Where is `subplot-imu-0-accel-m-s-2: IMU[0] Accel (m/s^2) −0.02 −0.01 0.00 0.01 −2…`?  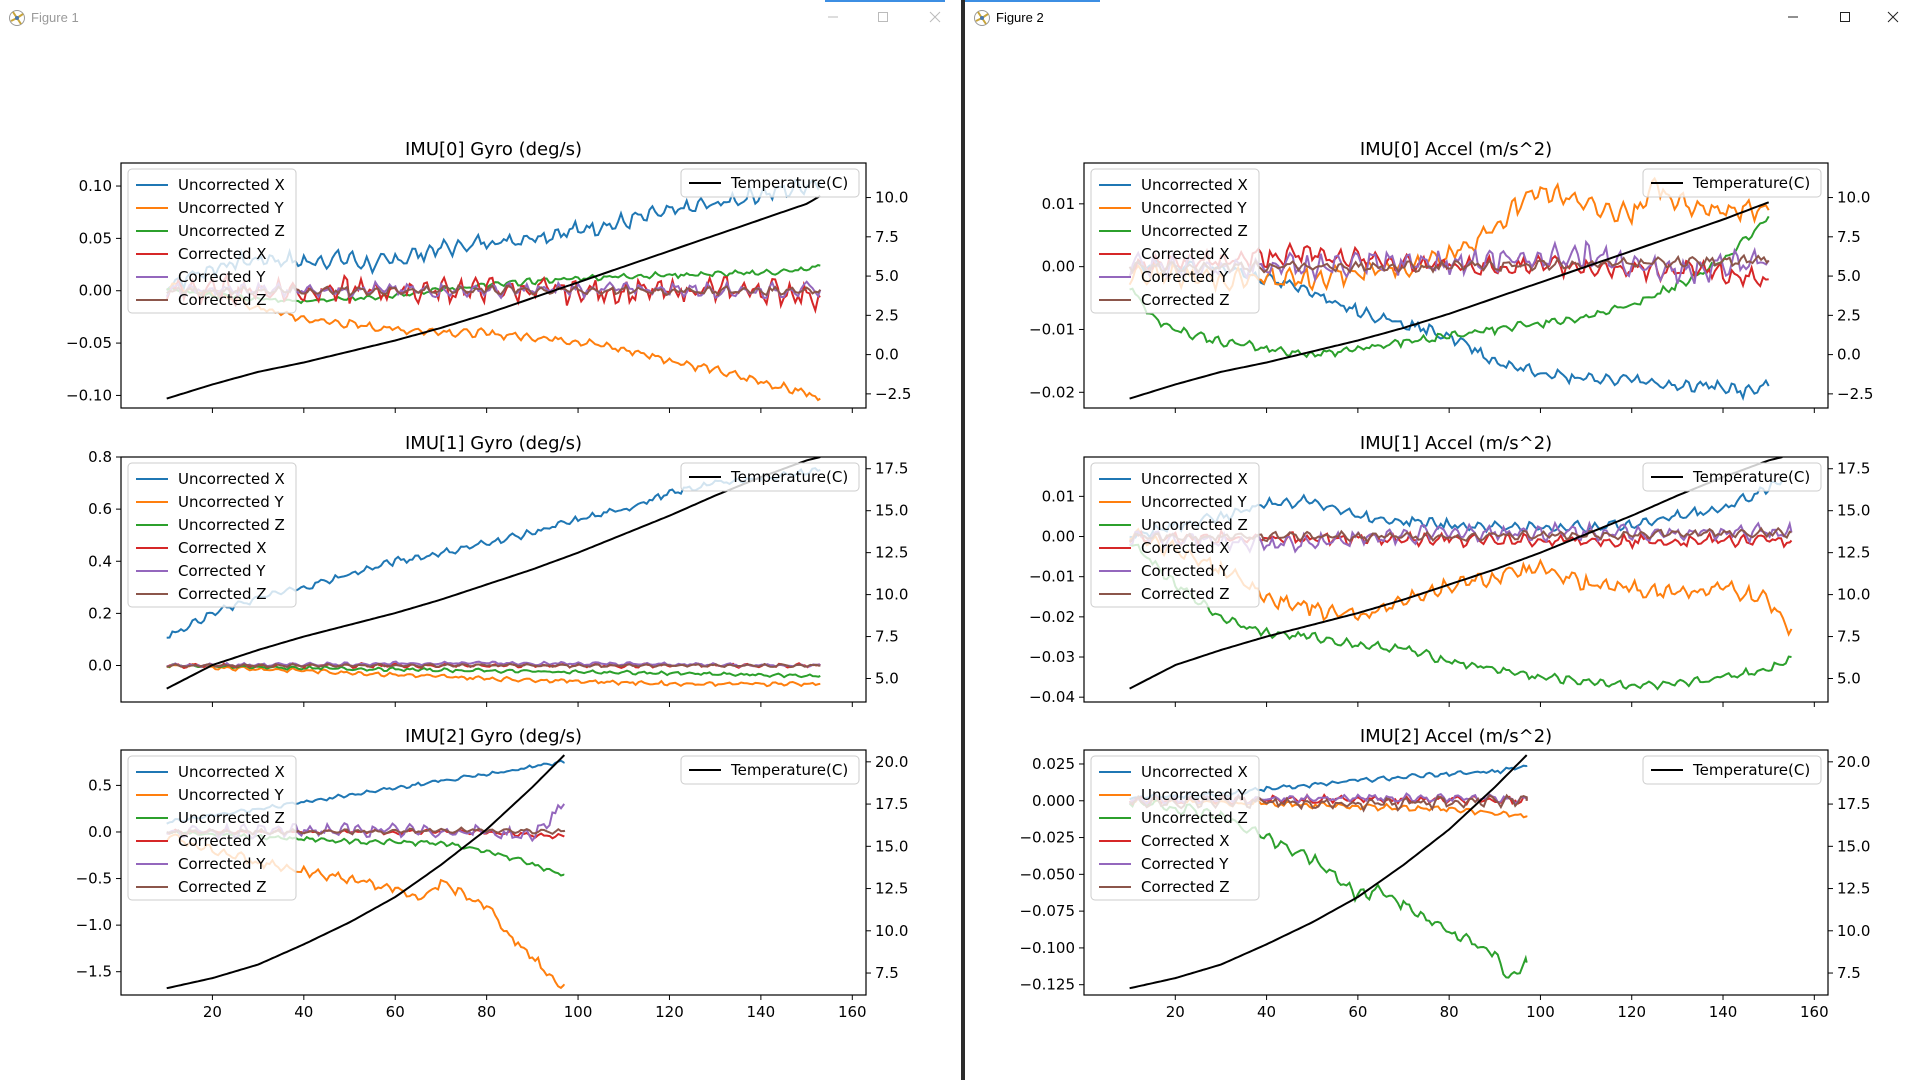 subplot-imu-0-accel-m-s-2: IMU[0] Accel (m/s^2) −0.02 −0.01 0.00 0.01 −2… is located at coordinates (1451, 276).